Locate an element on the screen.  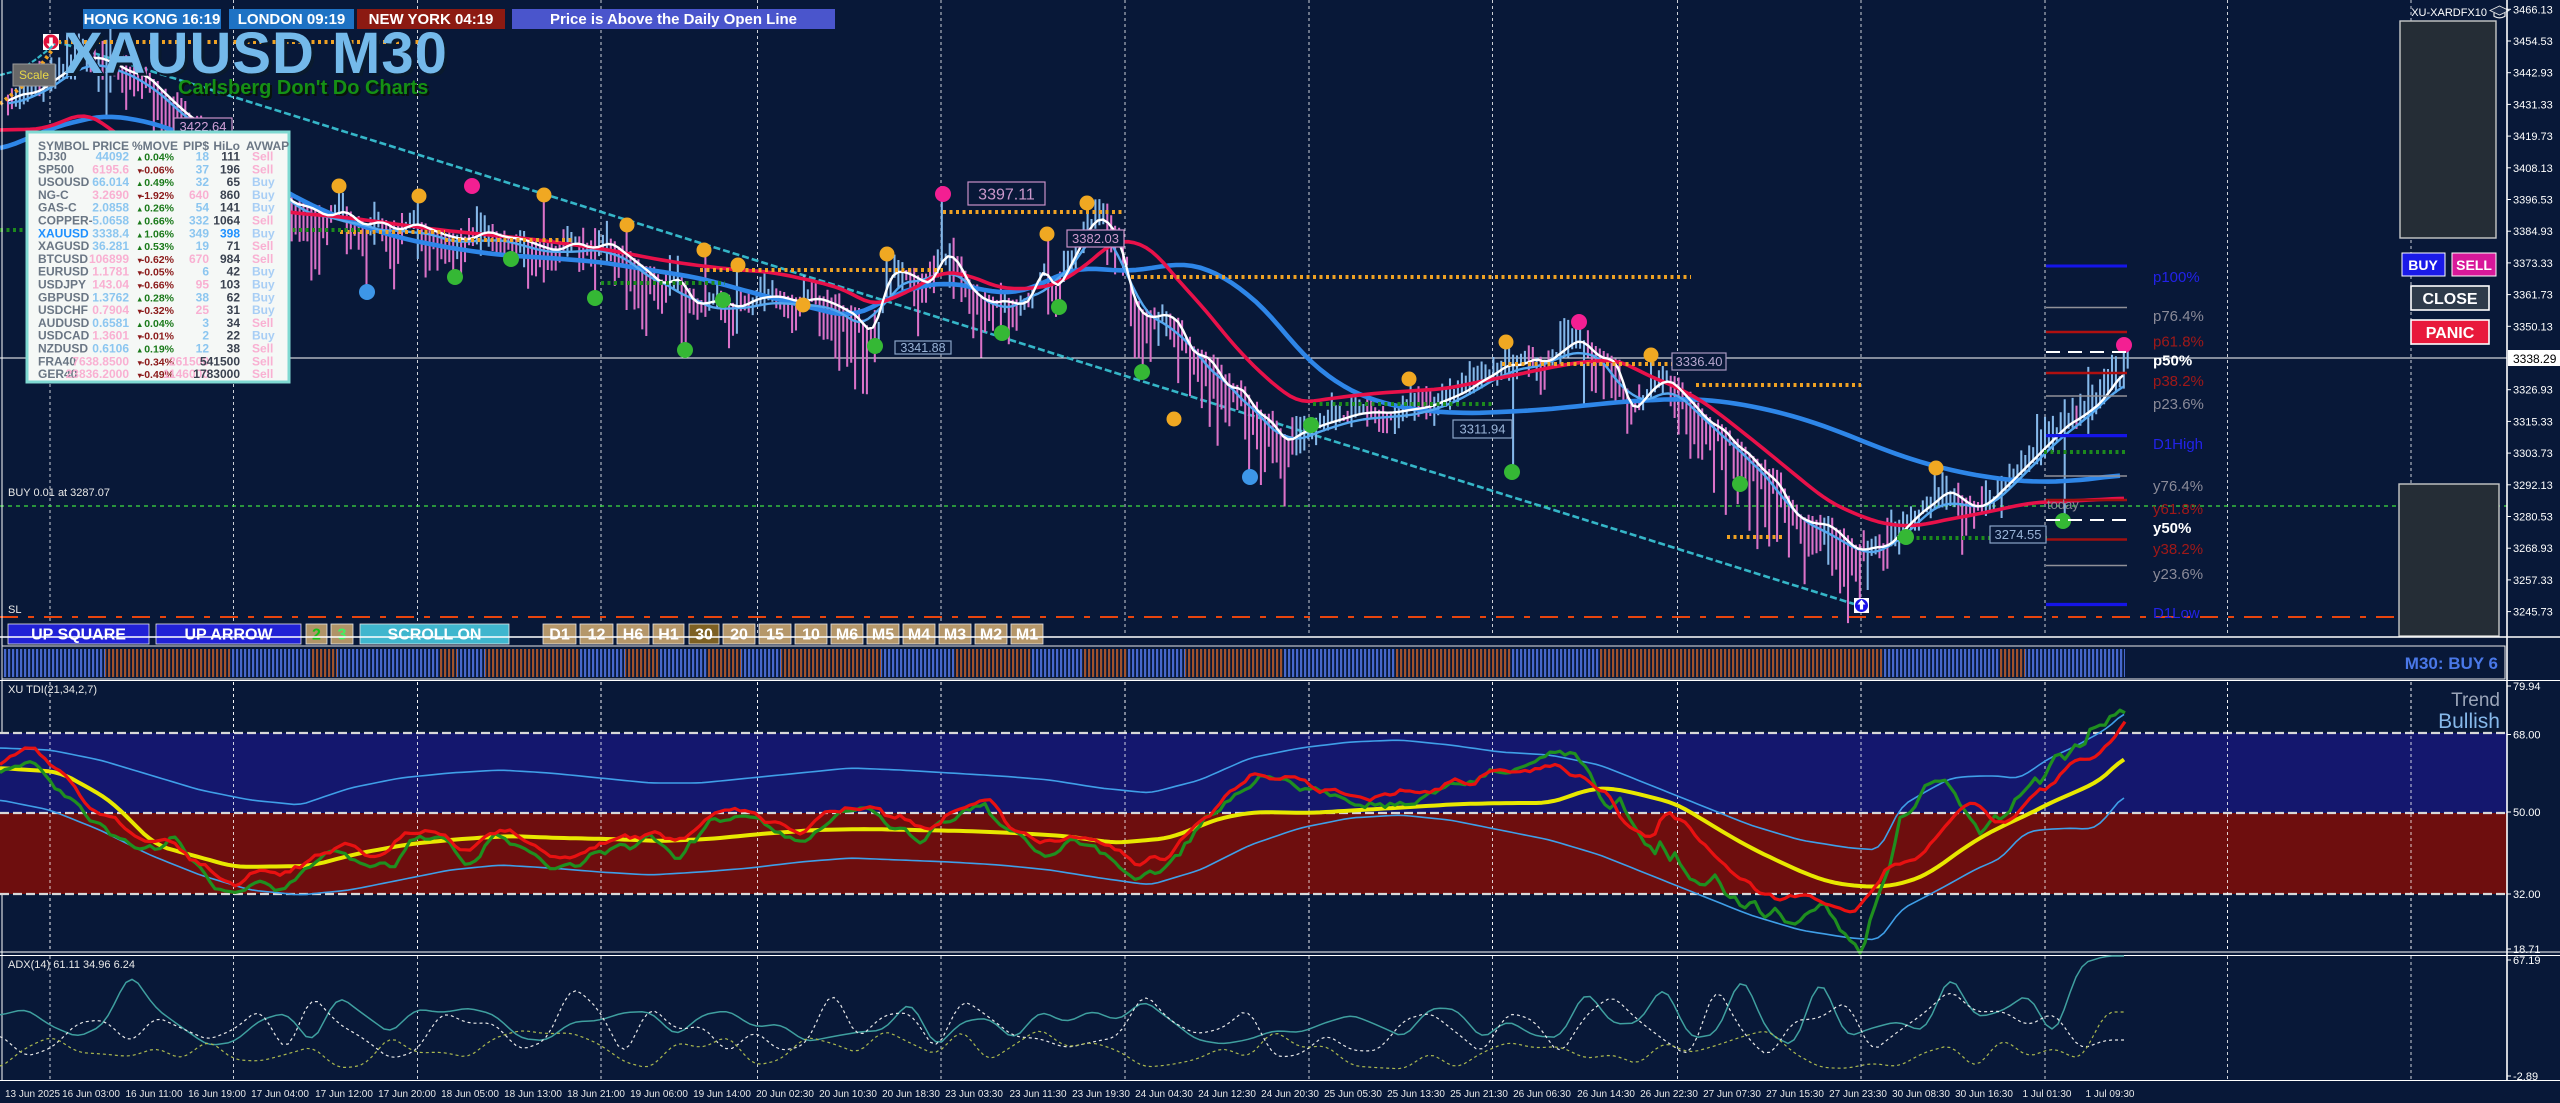
svg-text: 332 is located at coordinates (199, 221).